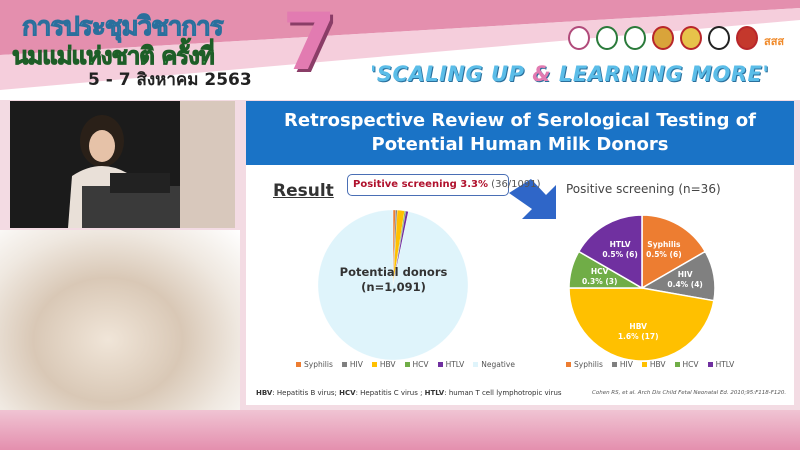  What do you see at coordinates (664, 250) in the screenshot?
I see `slice-label-syphilis: Syphilis 0.5% (6)` at bounding box center [664, 250].